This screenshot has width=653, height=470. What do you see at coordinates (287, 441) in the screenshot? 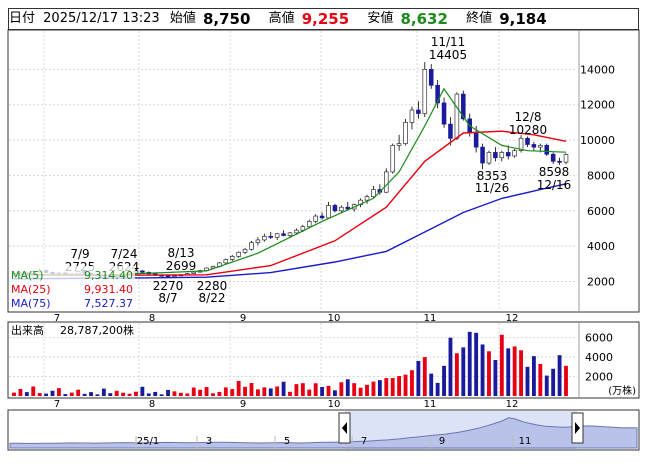
I see `navigator-tick-label: 5` at bounding box center [287, 441].